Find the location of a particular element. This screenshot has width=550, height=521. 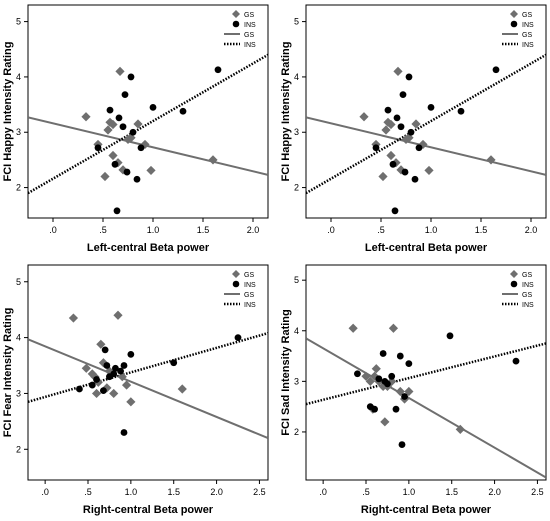

x-axis-title: Left-central Beta power is located at coordinates (148, 248).